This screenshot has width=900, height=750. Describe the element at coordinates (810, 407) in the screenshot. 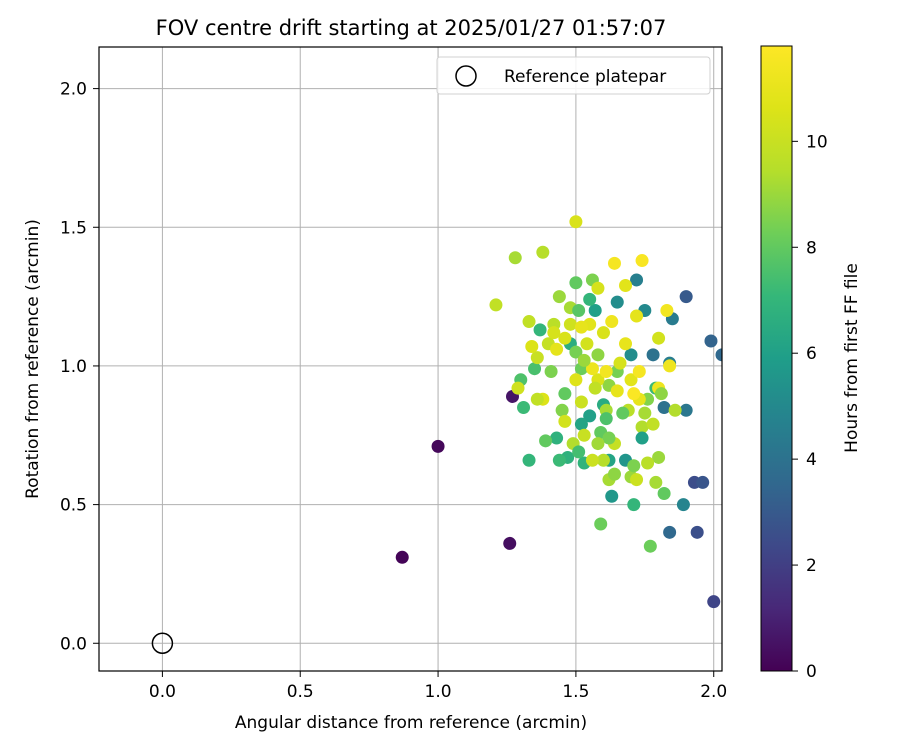

I see `colorbar-ticks: 0 2 4 6 8 10` at that location.